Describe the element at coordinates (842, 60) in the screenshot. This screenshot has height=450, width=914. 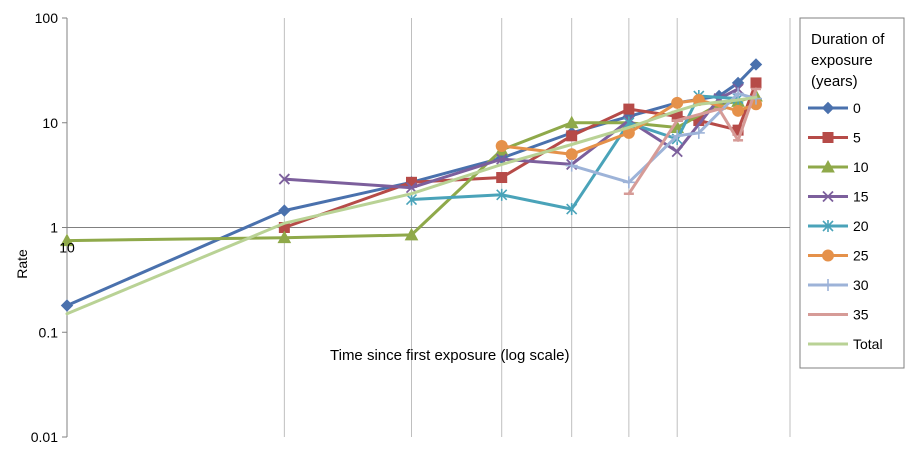
I see `legend-title-line-2: exposure` at that location.